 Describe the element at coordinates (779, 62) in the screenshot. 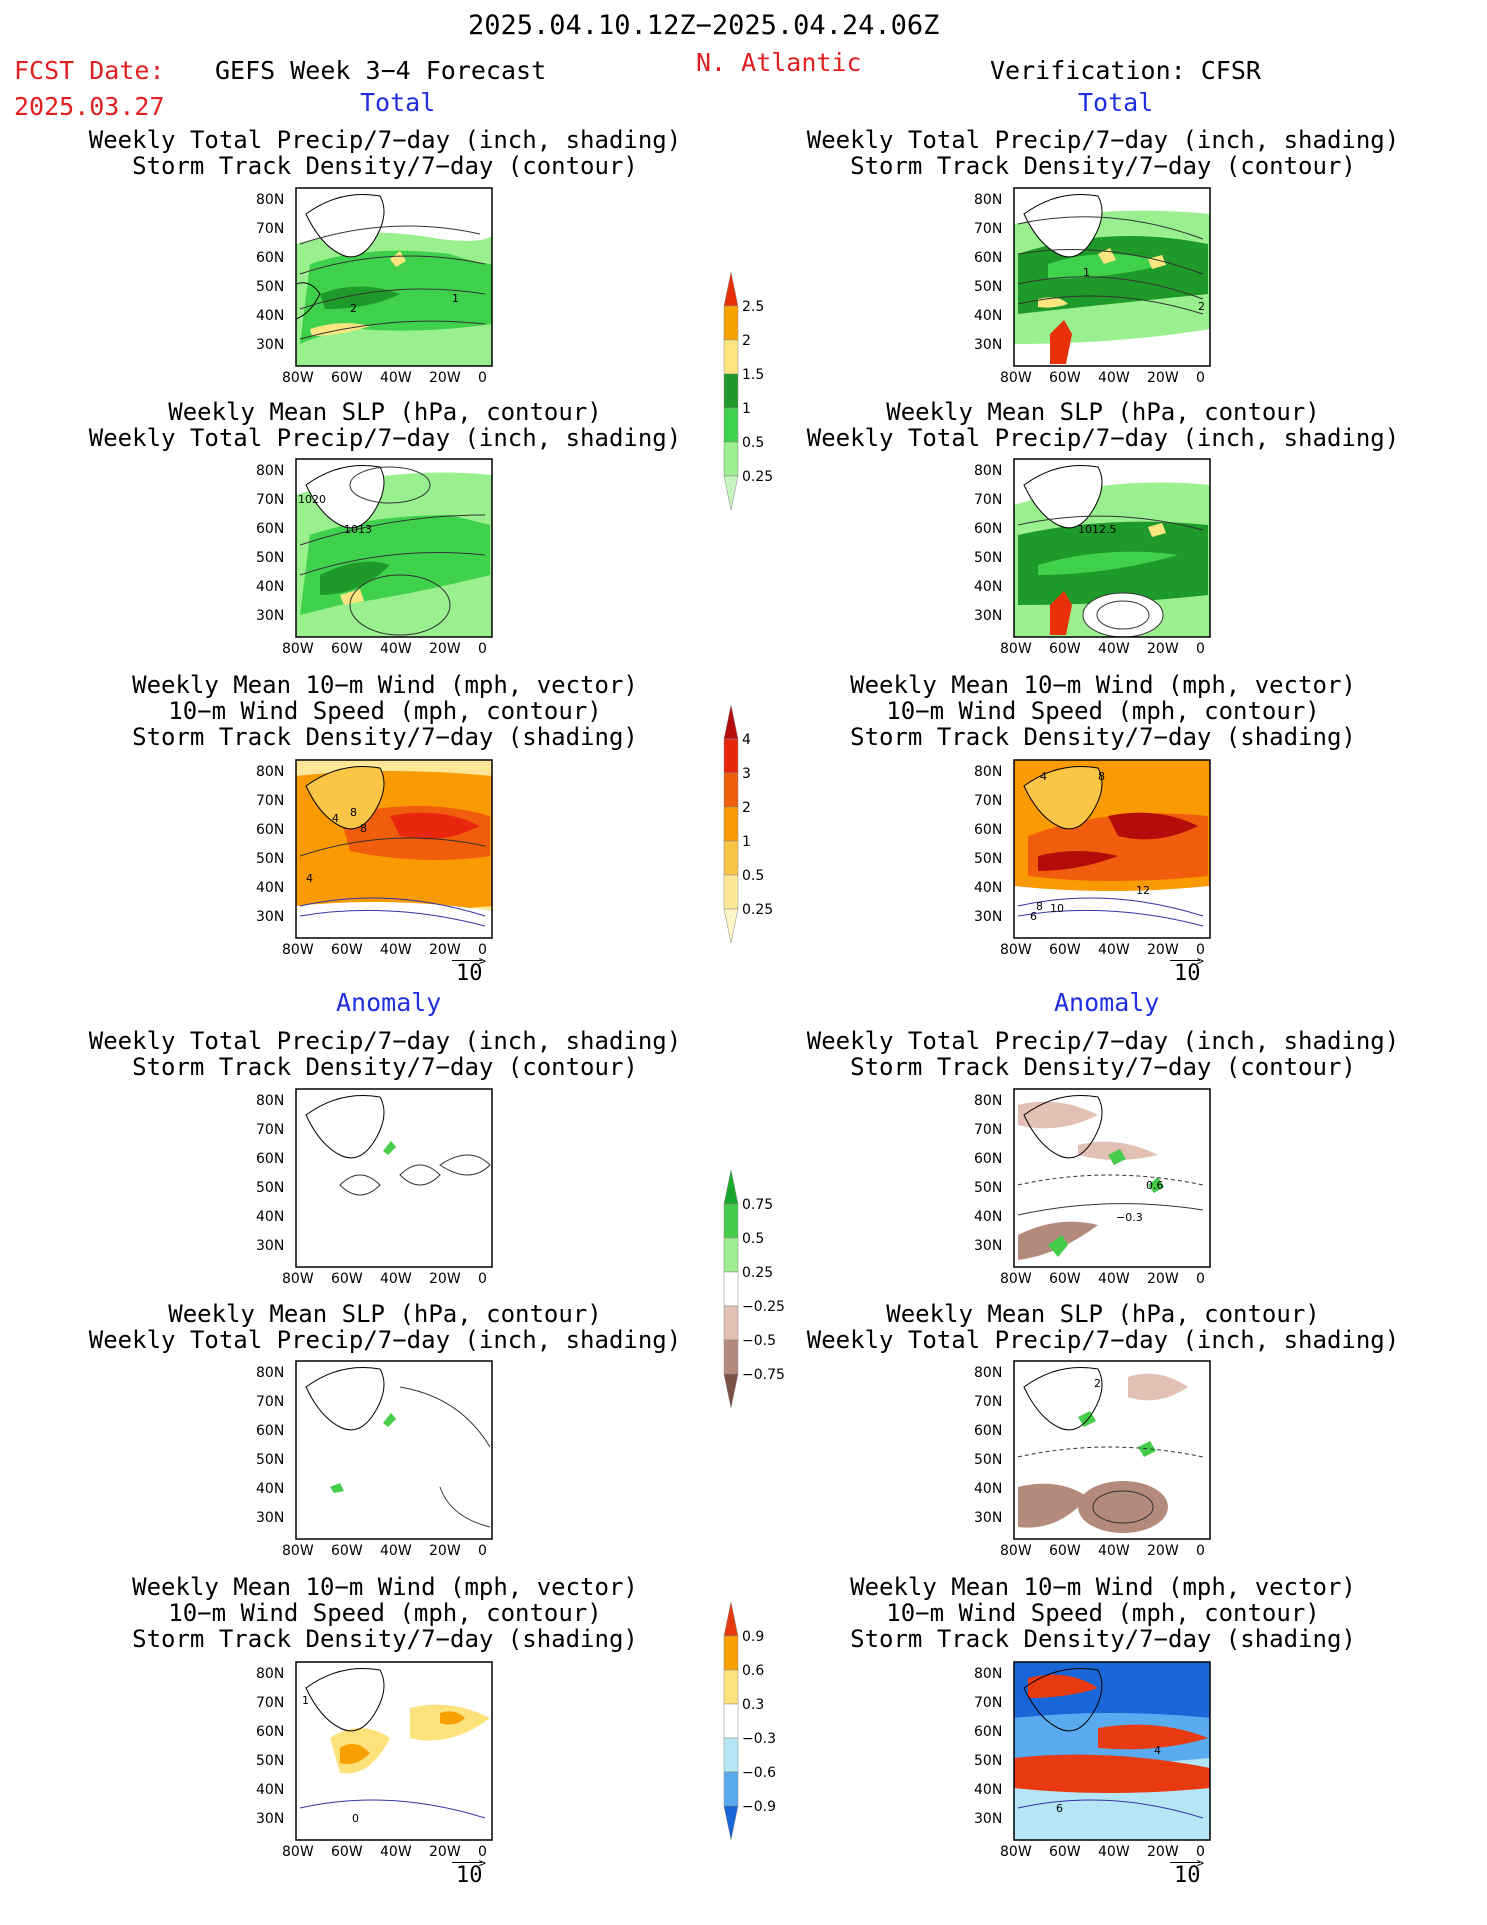

I see `region-title: N. Atlantic` at that location.